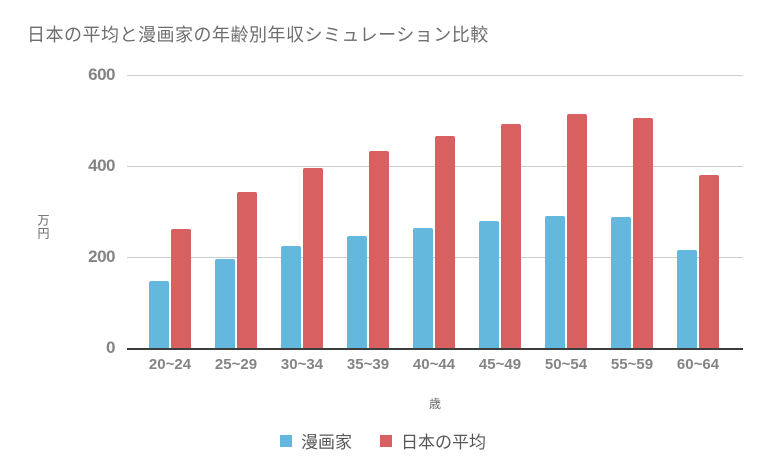  Describe the element at coordinates (225, 303) in the screenshot. I see `bar-manga-25~29` at that location.